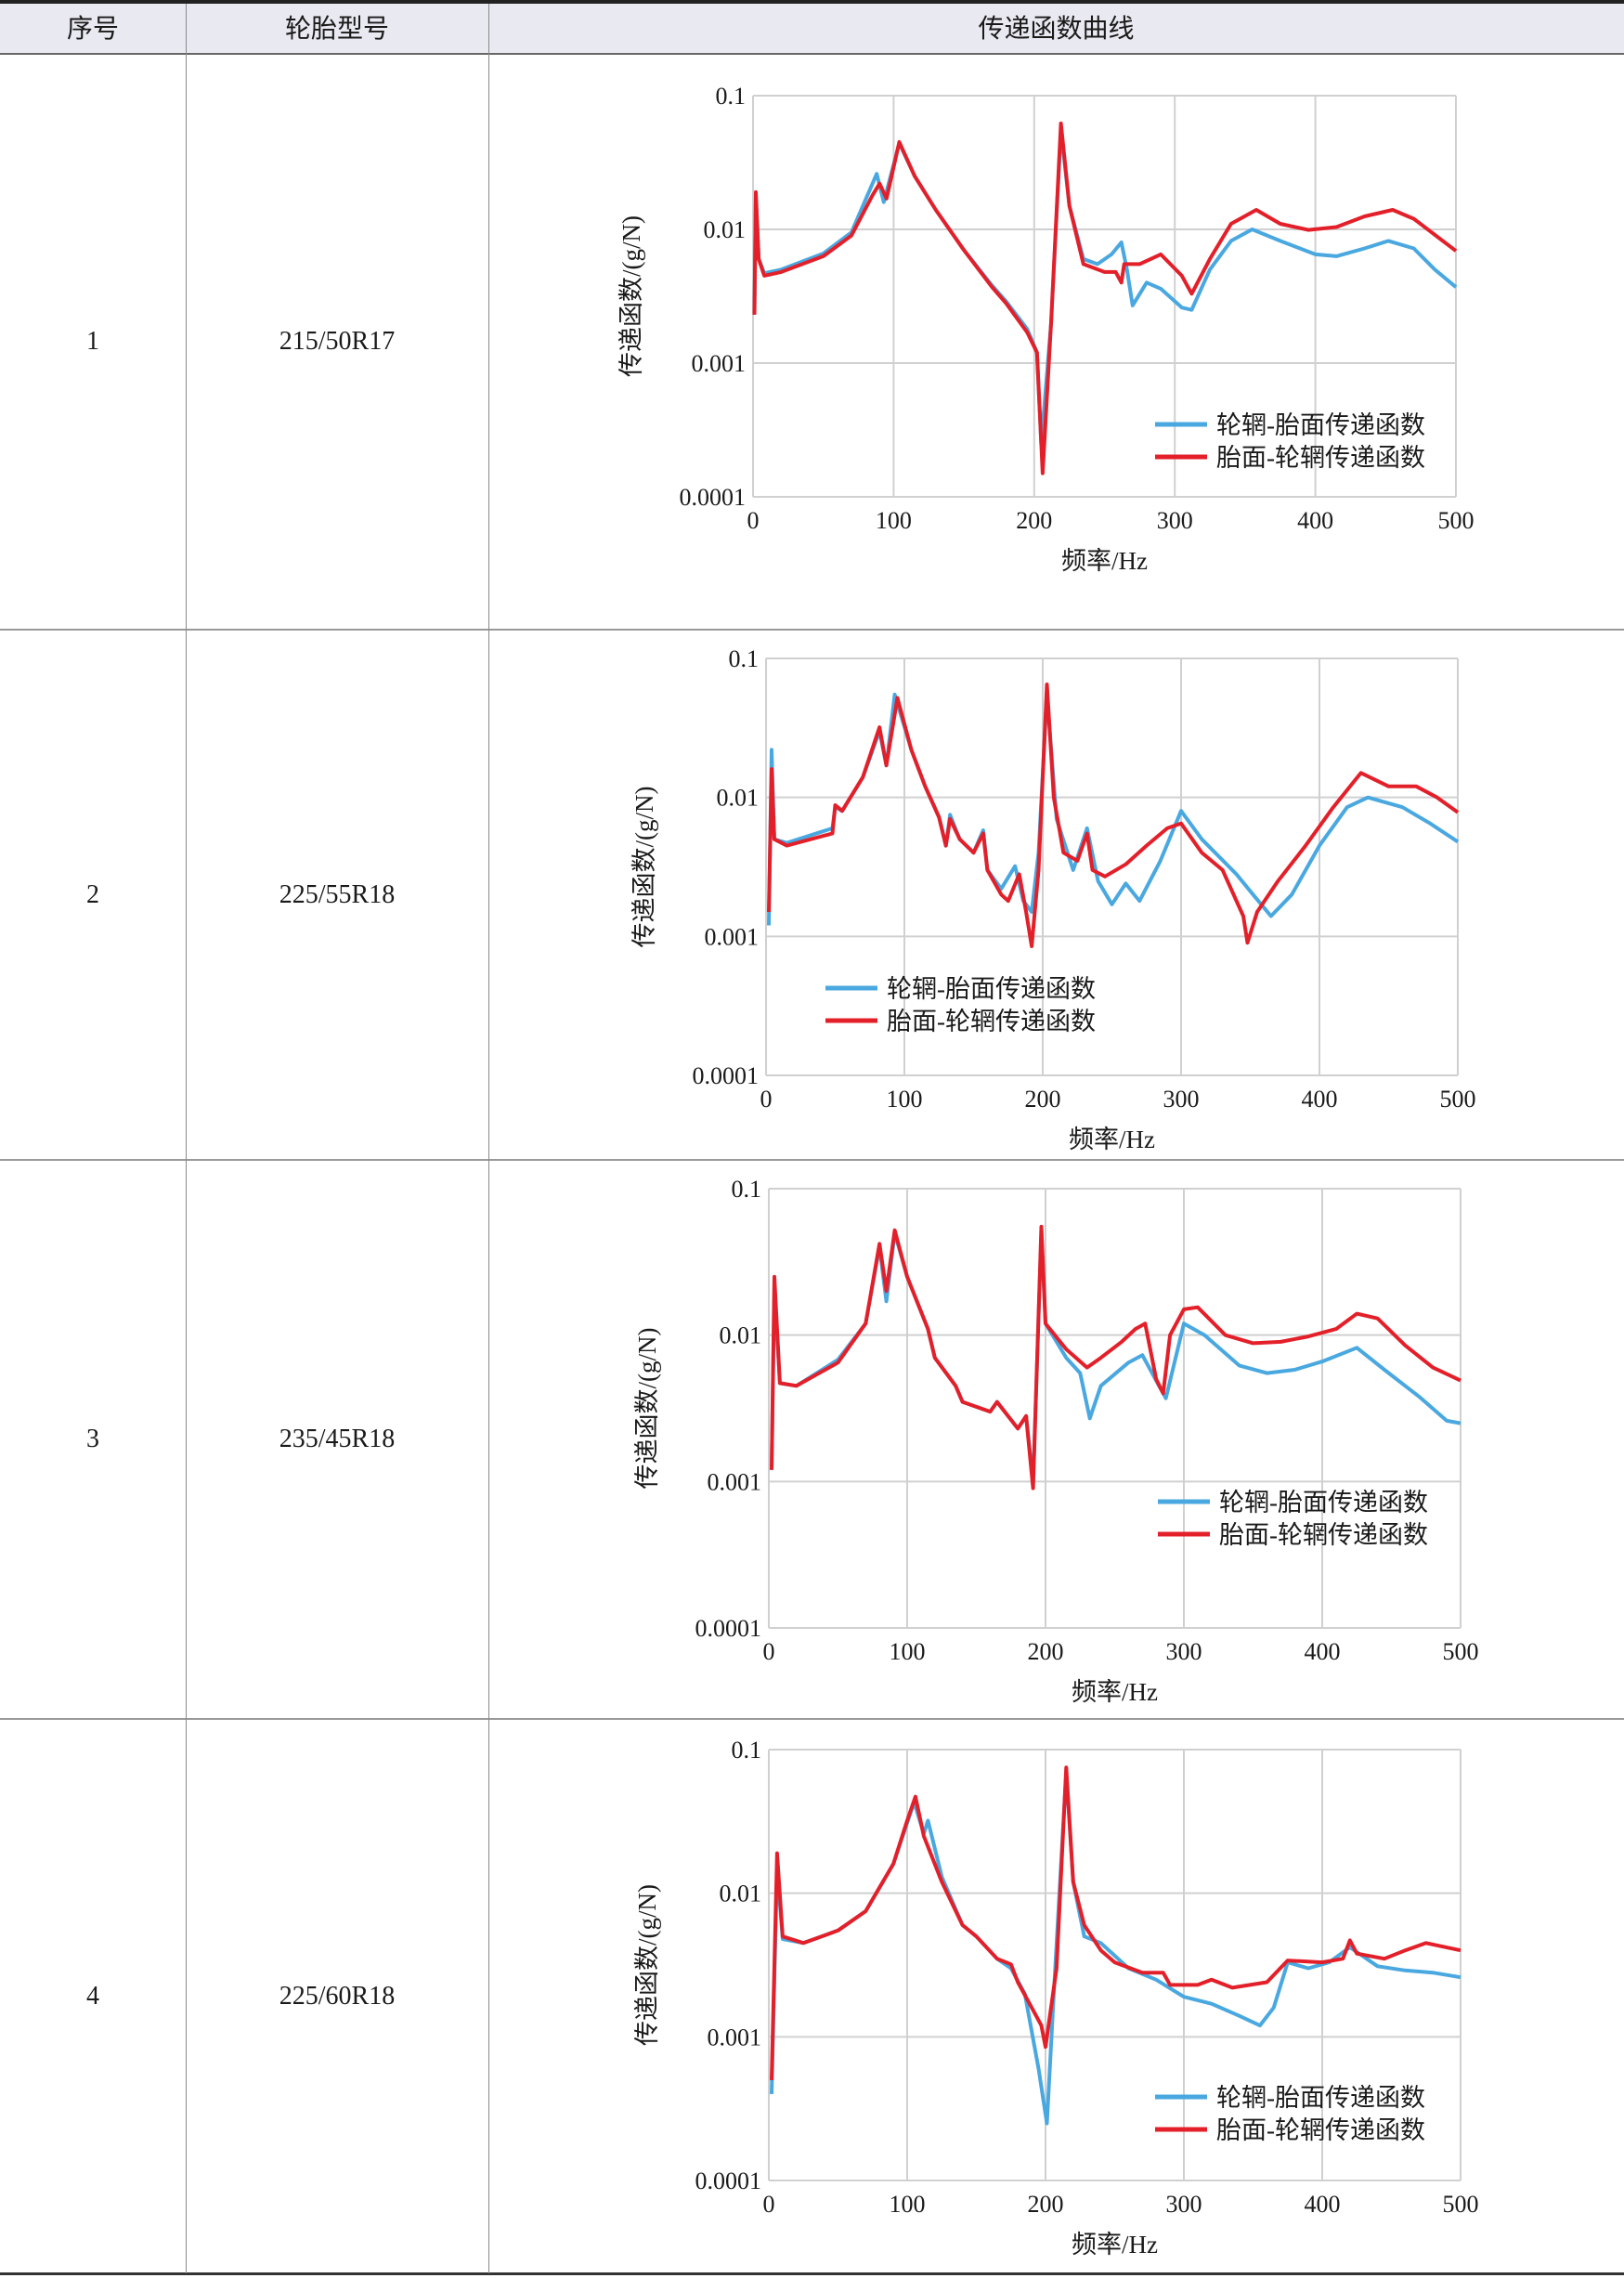  I want to click on row-4-tire: 225/60R18, so click(337, 1996).